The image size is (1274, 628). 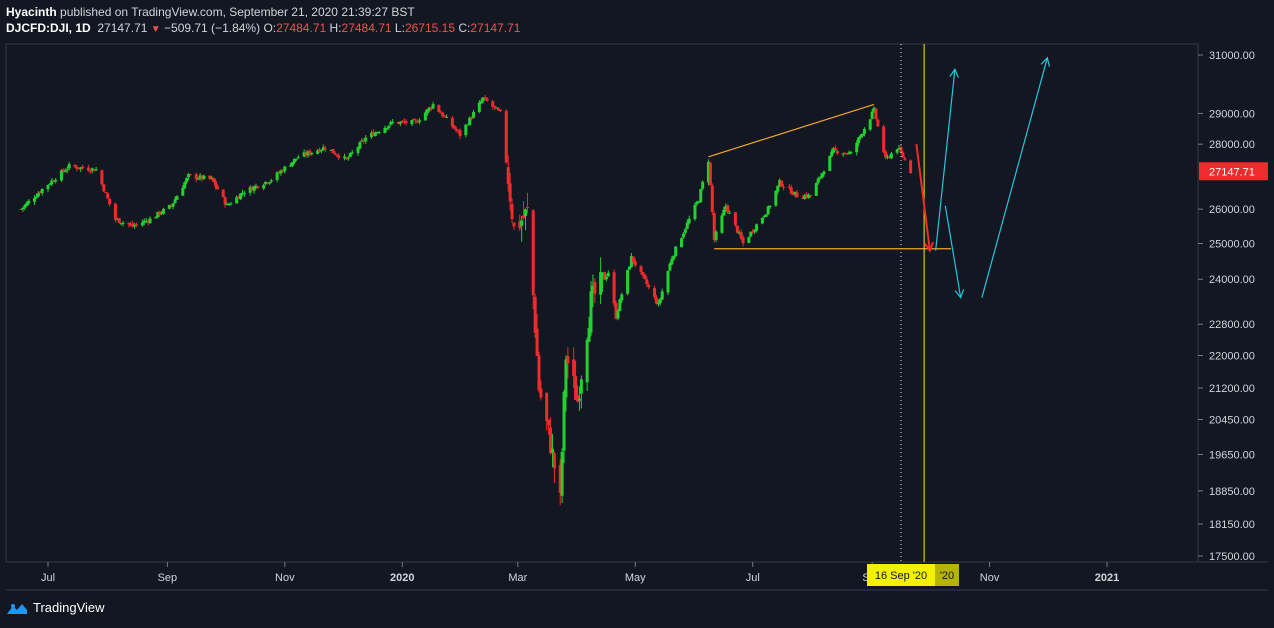 I want to click on time-tick-label: May, so click(x=635, y=578).